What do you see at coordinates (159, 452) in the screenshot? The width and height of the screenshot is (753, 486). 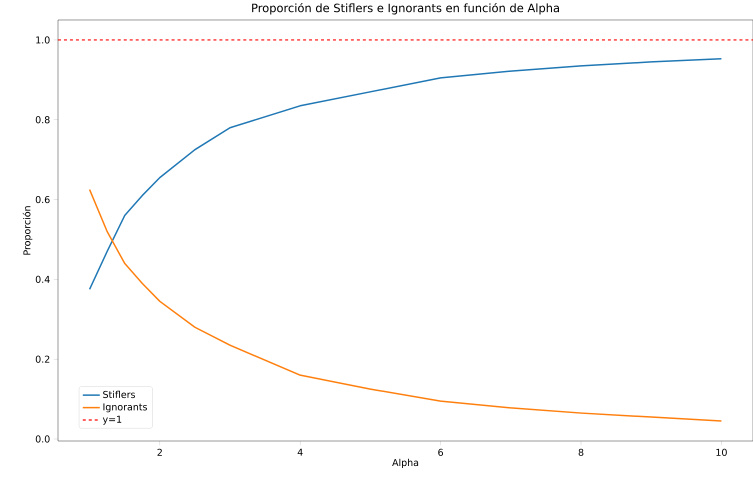 I see `x-tick-label: 2` at bounding box center [159, 452].